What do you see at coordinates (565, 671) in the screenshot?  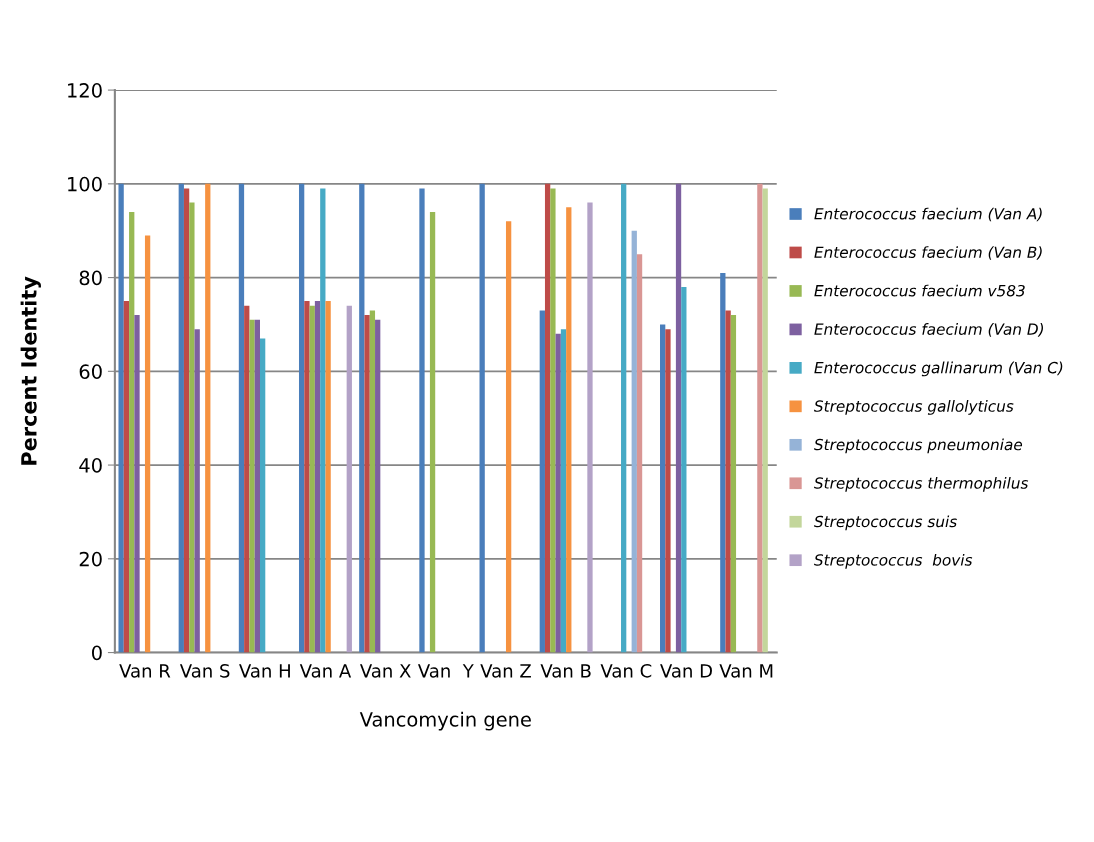 I see `x-tick-label: Van B` at bounding box center [565, 671].